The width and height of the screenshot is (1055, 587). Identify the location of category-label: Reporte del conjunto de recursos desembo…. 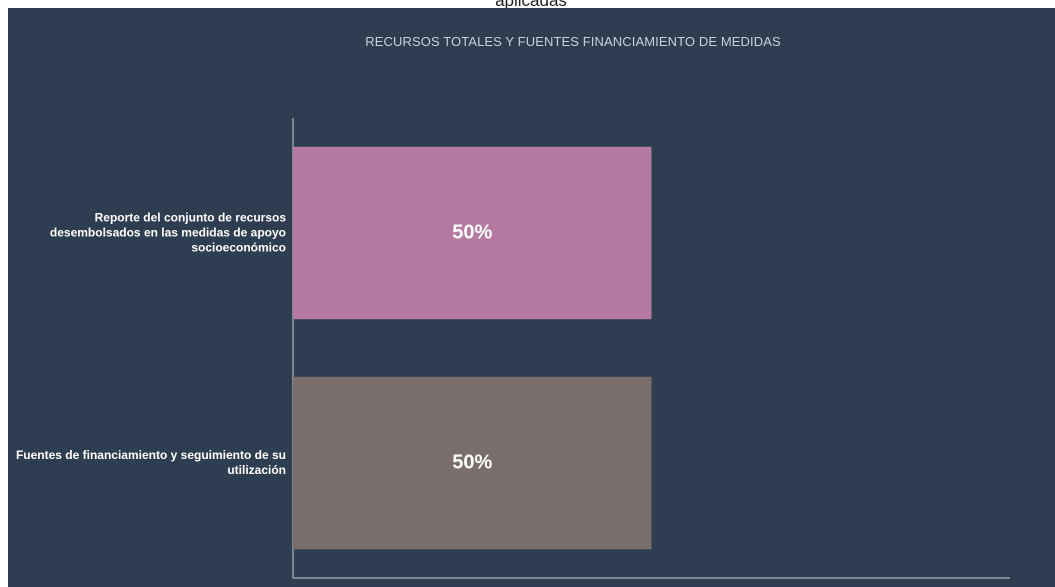
(167, 232).